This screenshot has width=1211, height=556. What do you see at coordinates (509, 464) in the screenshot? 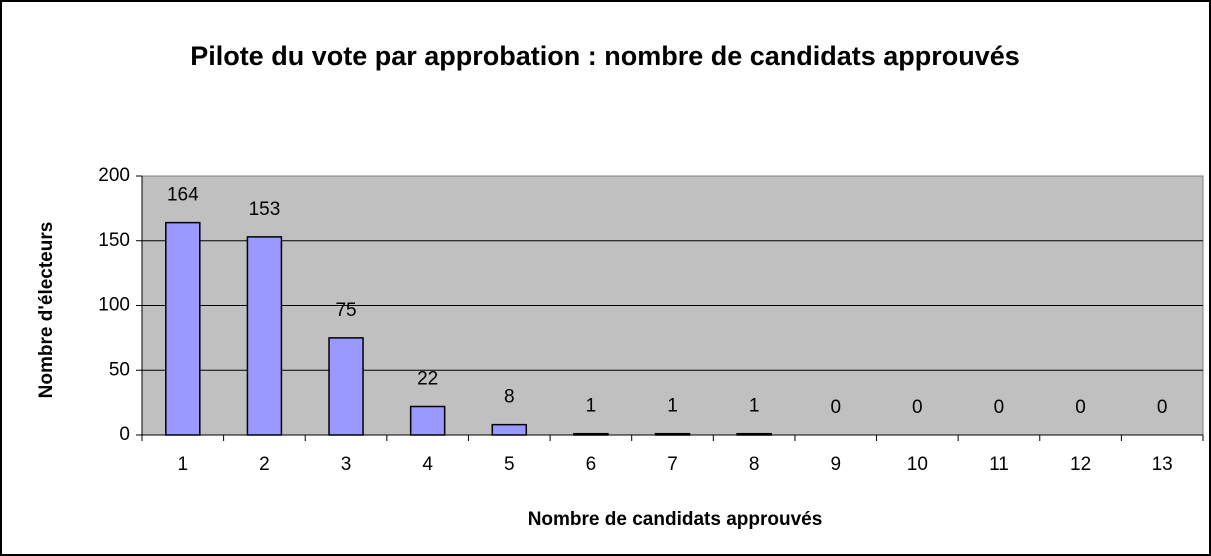
I see `x-tick-label: 5` at bounding box center [509, 464].